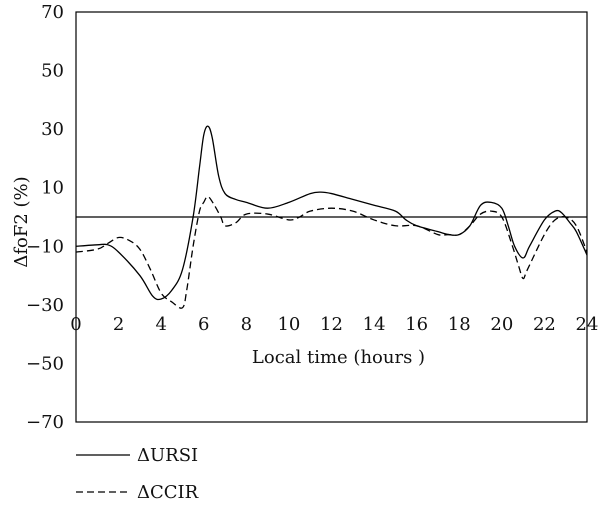  Describe the element at coordinates (52, 129) in the screenshot. I see `y-tick-label: 30` at that location.